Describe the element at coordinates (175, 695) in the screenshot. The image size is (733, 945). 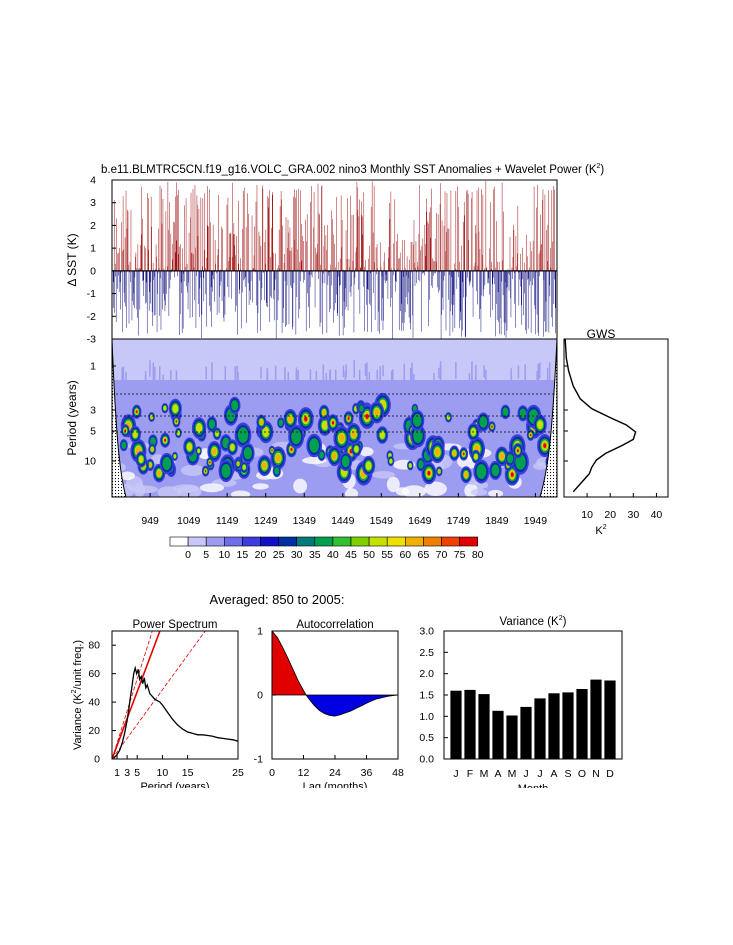
I see `power-spectrum-plot` at that location.